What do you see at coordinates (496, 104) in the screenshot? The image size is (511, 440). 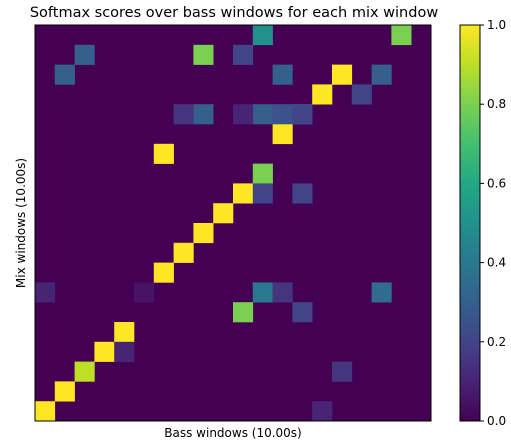 I see `colorbar-tick-label: 0.8` at bounding box center [496, 104].